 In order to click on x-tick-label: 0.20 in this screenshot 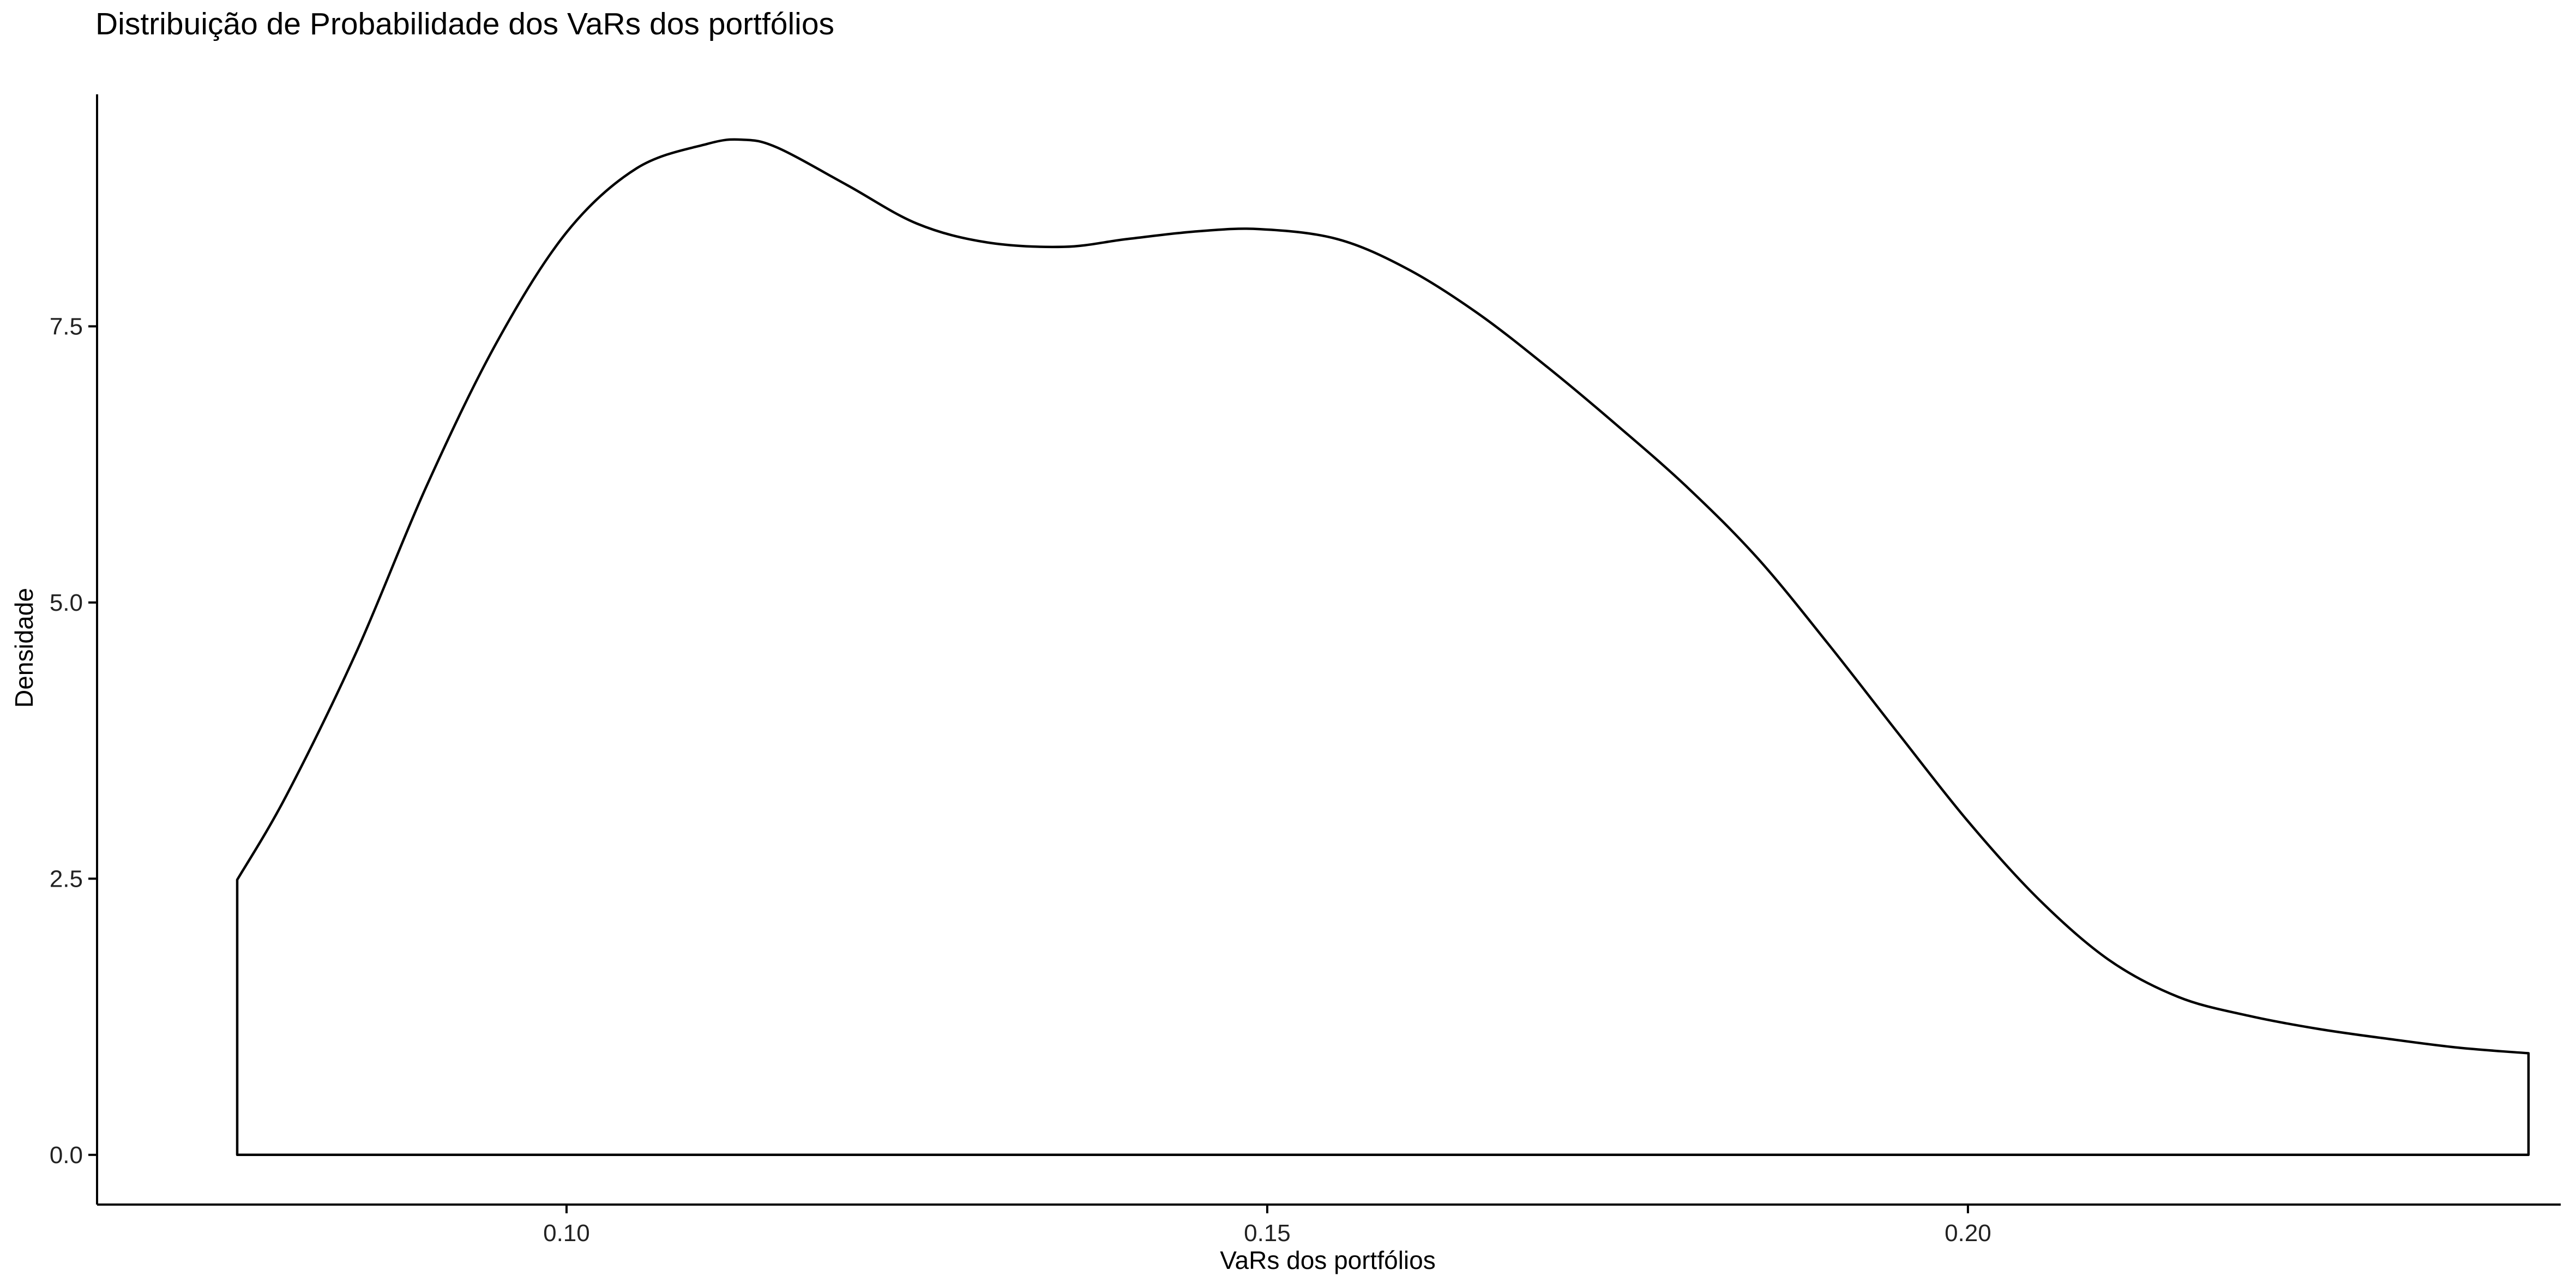, I will do `click(1968, 1233)`.